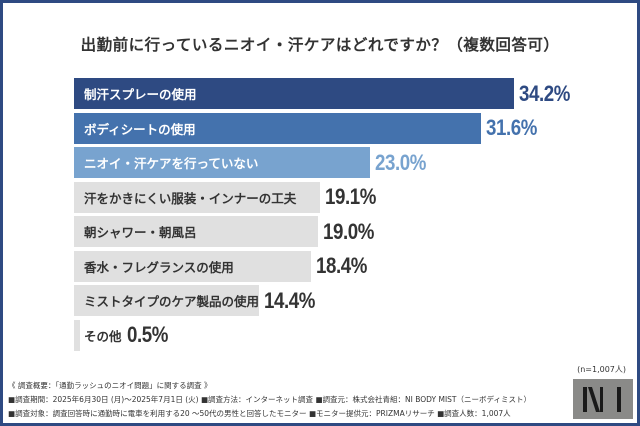 This screenshot has height=426, width=640. Describe the element at coordinates (190, 198) in the screenshot. I see `bar-label: 汗をかきにくい服装・インナーの工夫` at that location.